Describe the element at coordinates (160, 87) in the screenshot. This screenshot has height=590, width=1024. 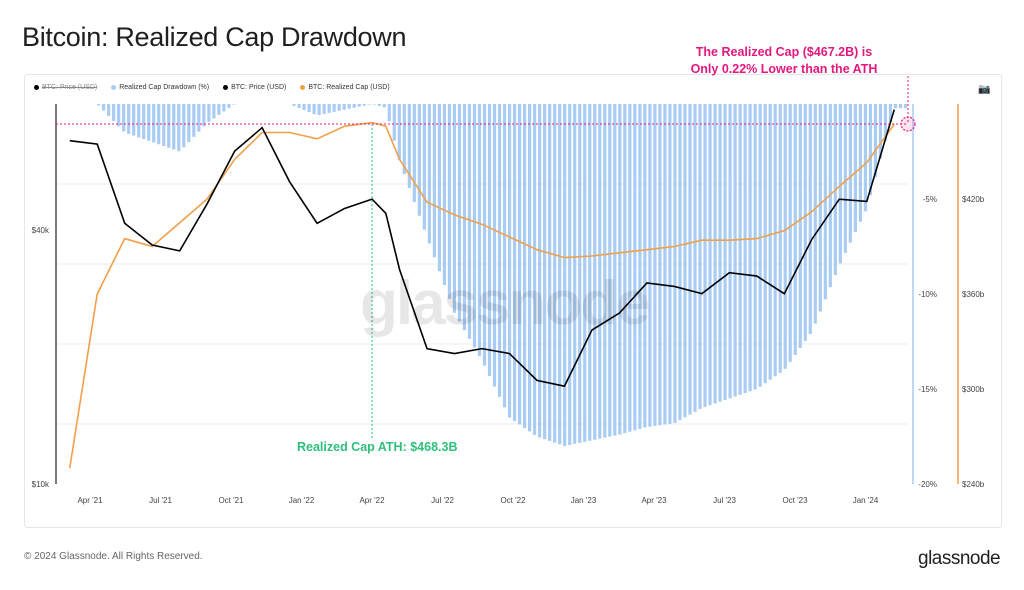
I see `legend-item-drawdown: Realized Cap Drawdown (%)` at that location.